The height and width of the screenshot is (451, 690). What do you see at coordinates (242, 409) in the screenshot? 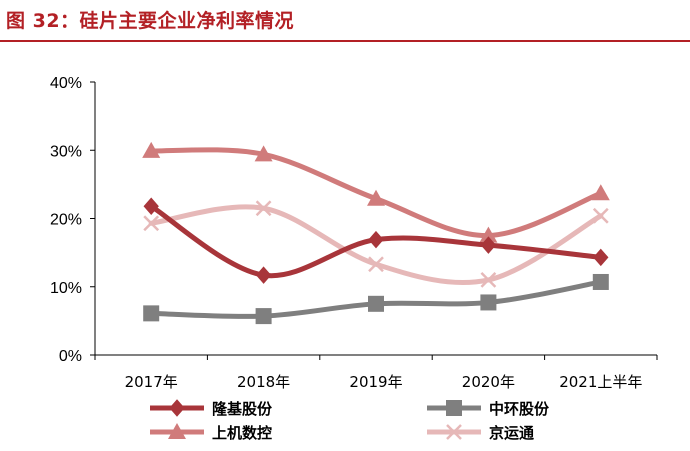
I see `legend-label: 隆基股份` at bounding box center [242, 409].